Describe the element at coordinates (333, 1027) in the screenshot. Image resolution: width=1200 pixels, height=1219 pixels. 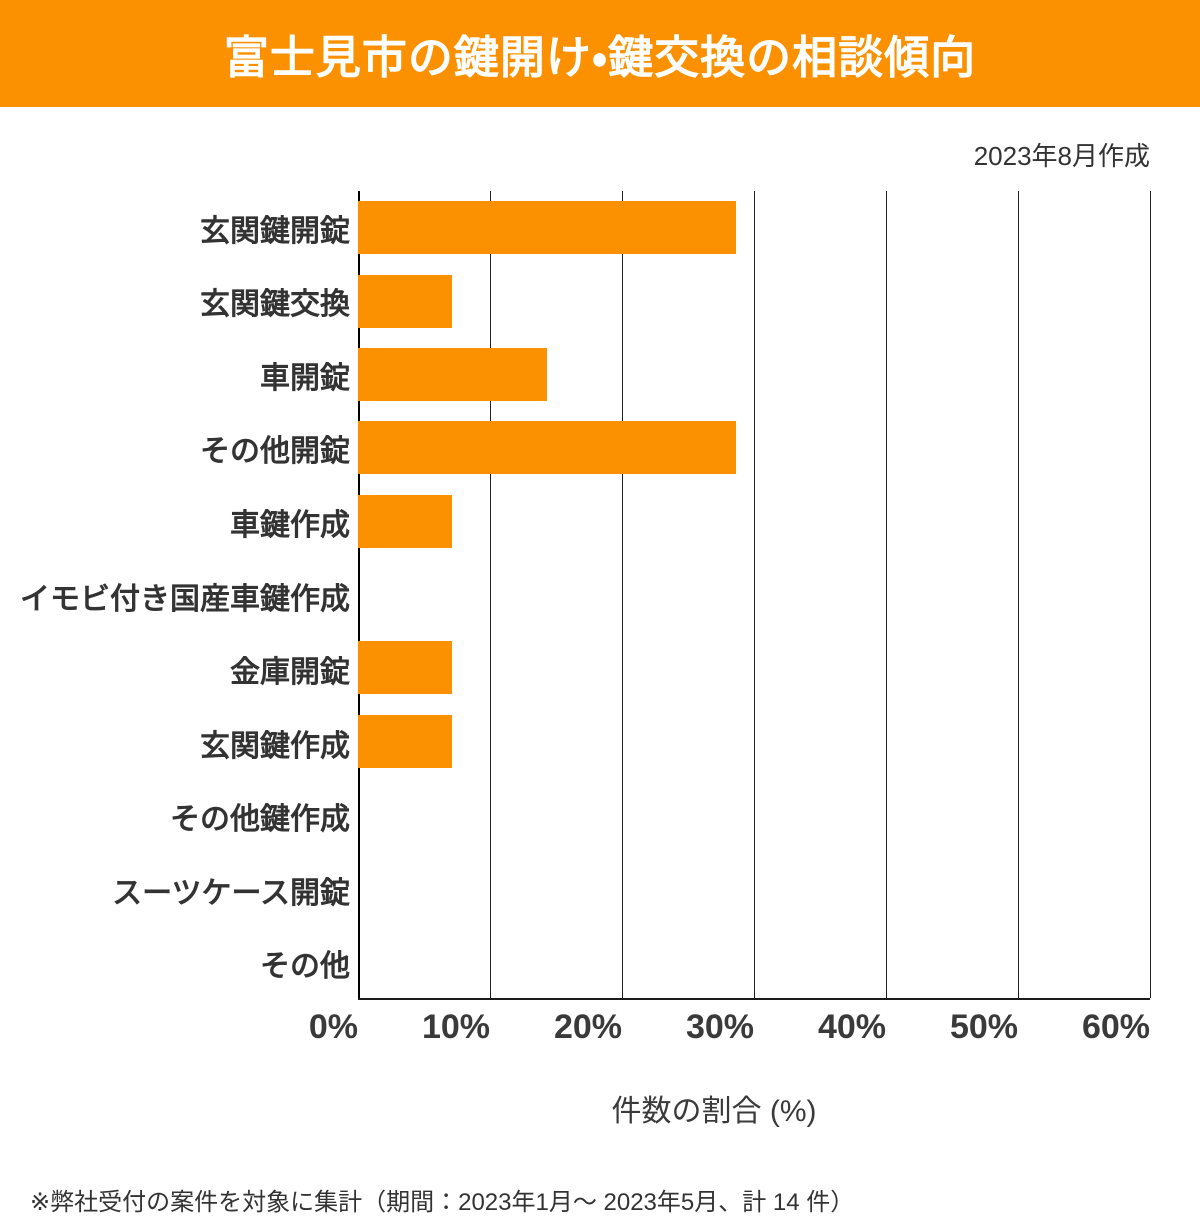
I see `x-tick-label: 0%` at that location.